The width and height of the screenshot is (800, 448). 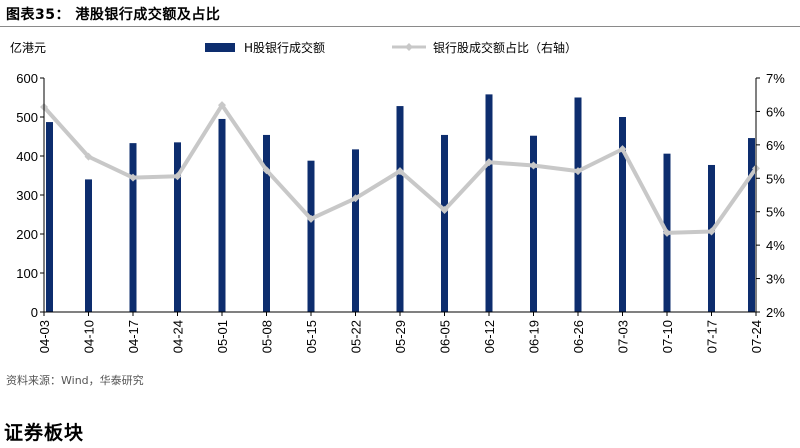 What do you see at coordinates (489, 336) in the screenshot?
I see `x-tick-label: 06-12` at bounding box center [489, 336].